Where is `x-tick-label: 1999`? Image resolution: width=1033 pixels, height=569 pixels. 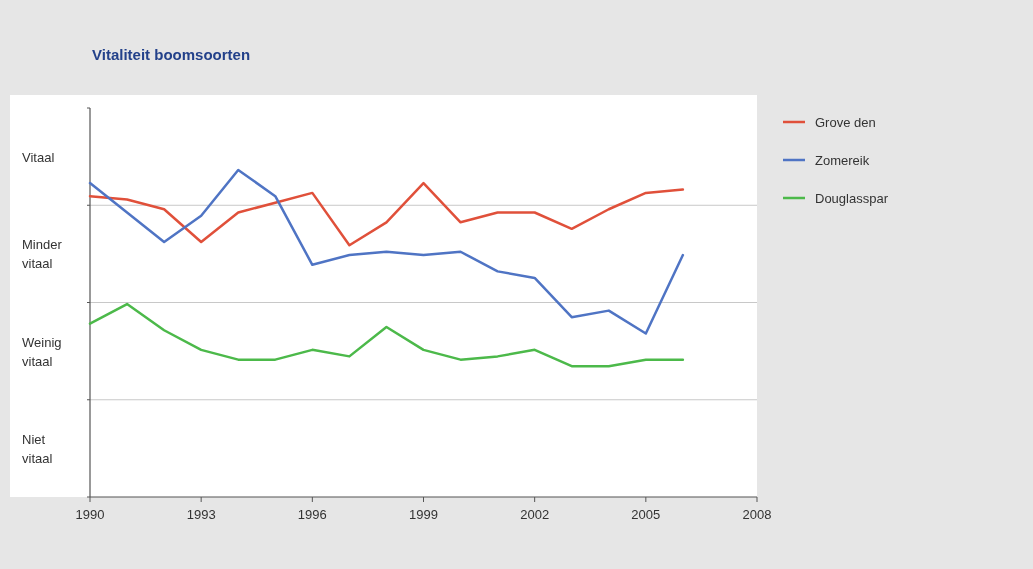
x-tick-label: 1999 is located at coordinates (423, 514).